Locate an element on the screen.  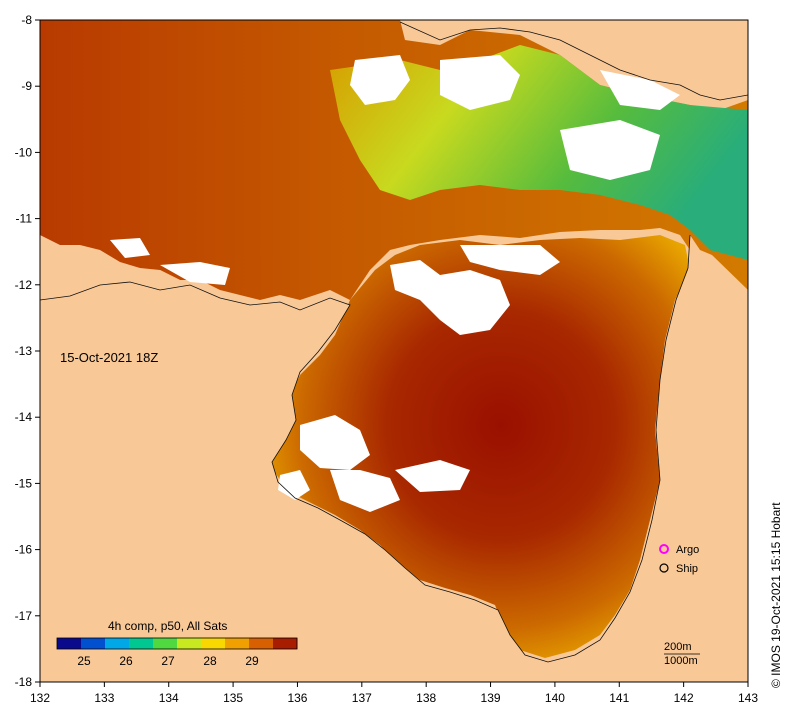
y-tick-label: -17 is located at coordinates (24, 616).